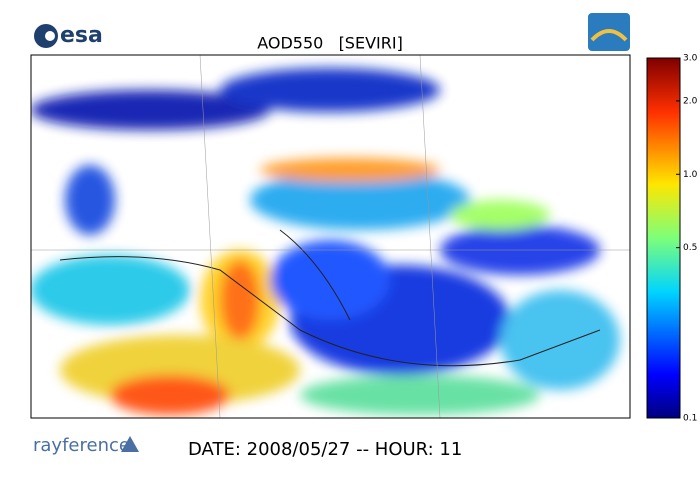  What do you see at coordinates (50, 36) in the screenshot?
I see `esa-logo-mark` at bounding box center [50, 36].